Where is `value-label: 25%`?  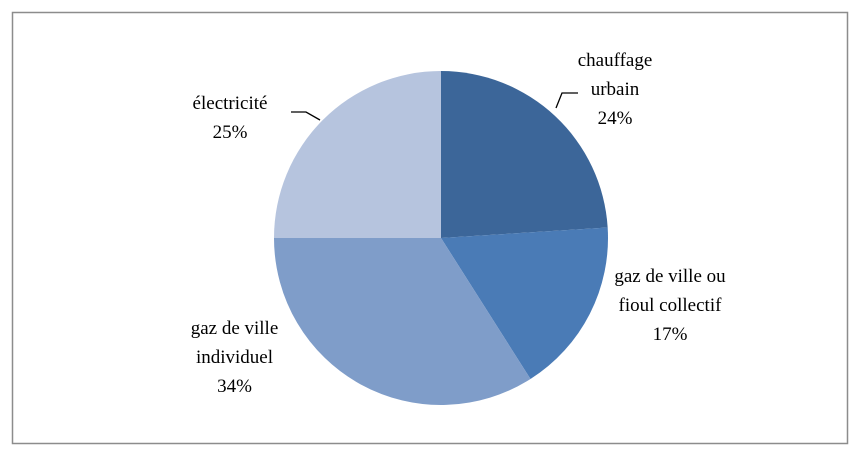 value-label: 25% is located at coordinates (230, 132).